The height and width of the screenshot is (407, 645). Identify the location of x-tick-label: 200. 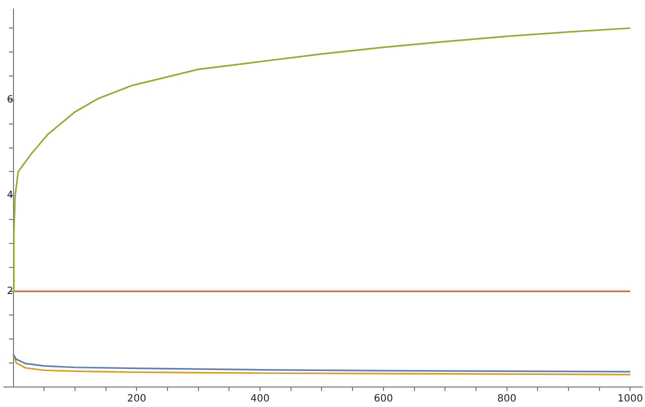
(136, 399).